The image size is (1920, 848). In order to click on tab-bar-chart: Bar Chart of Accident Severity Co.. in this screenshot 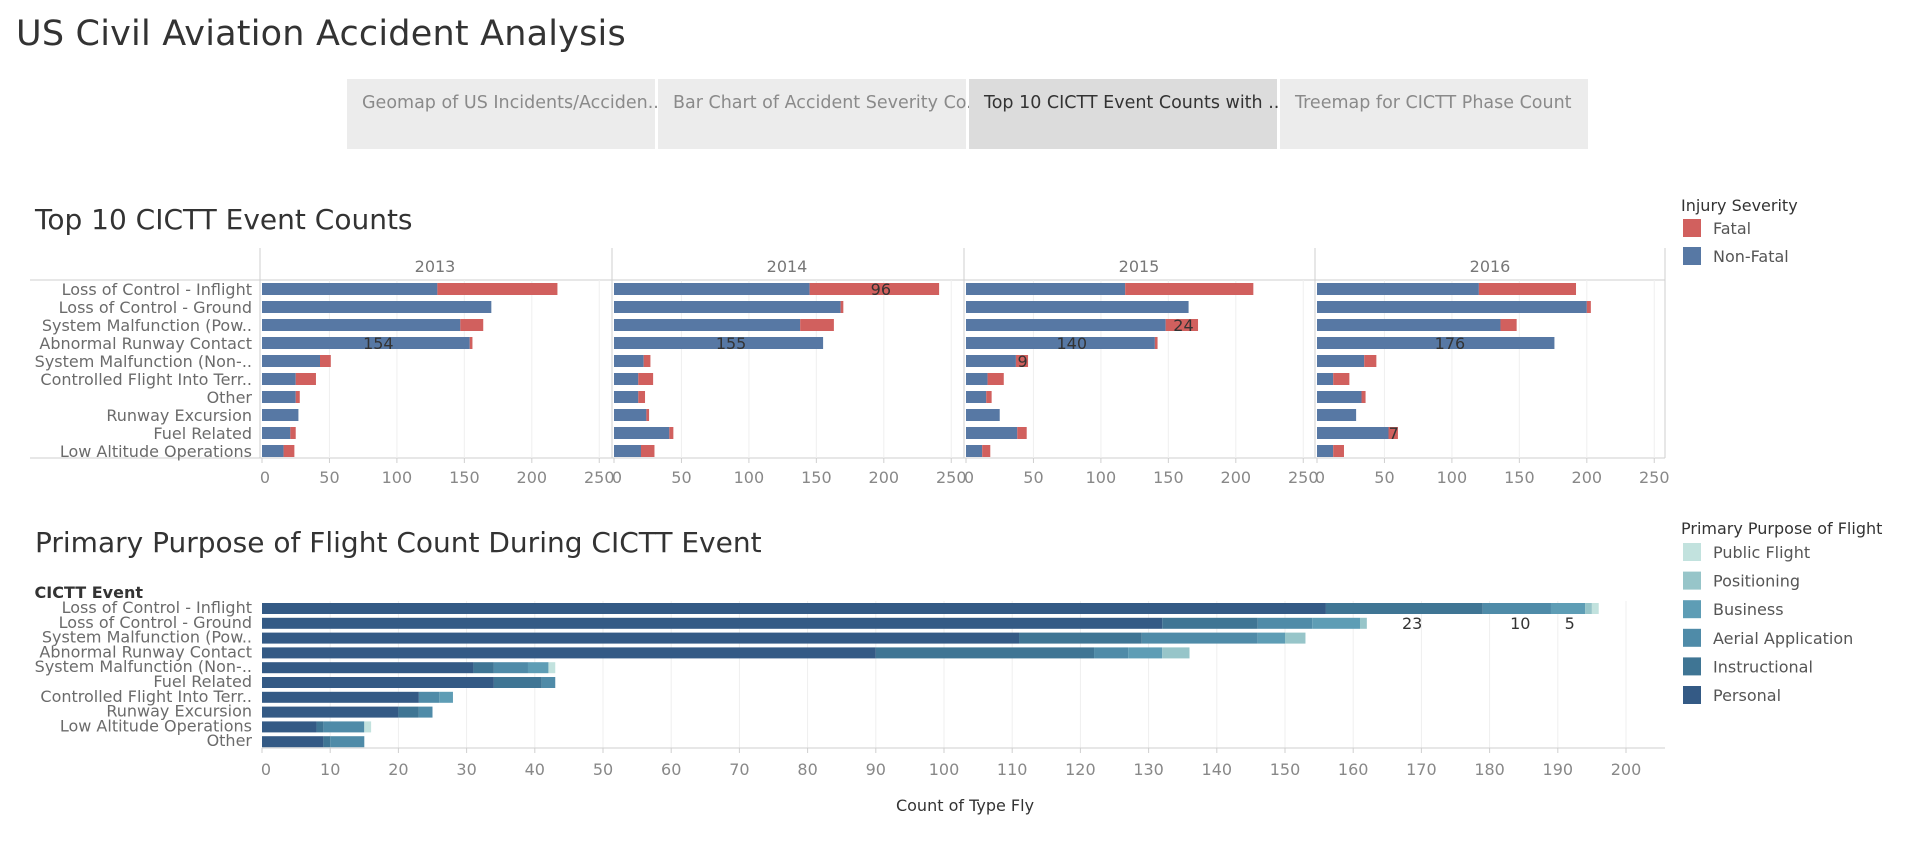, I will do `click(817, 114)`.